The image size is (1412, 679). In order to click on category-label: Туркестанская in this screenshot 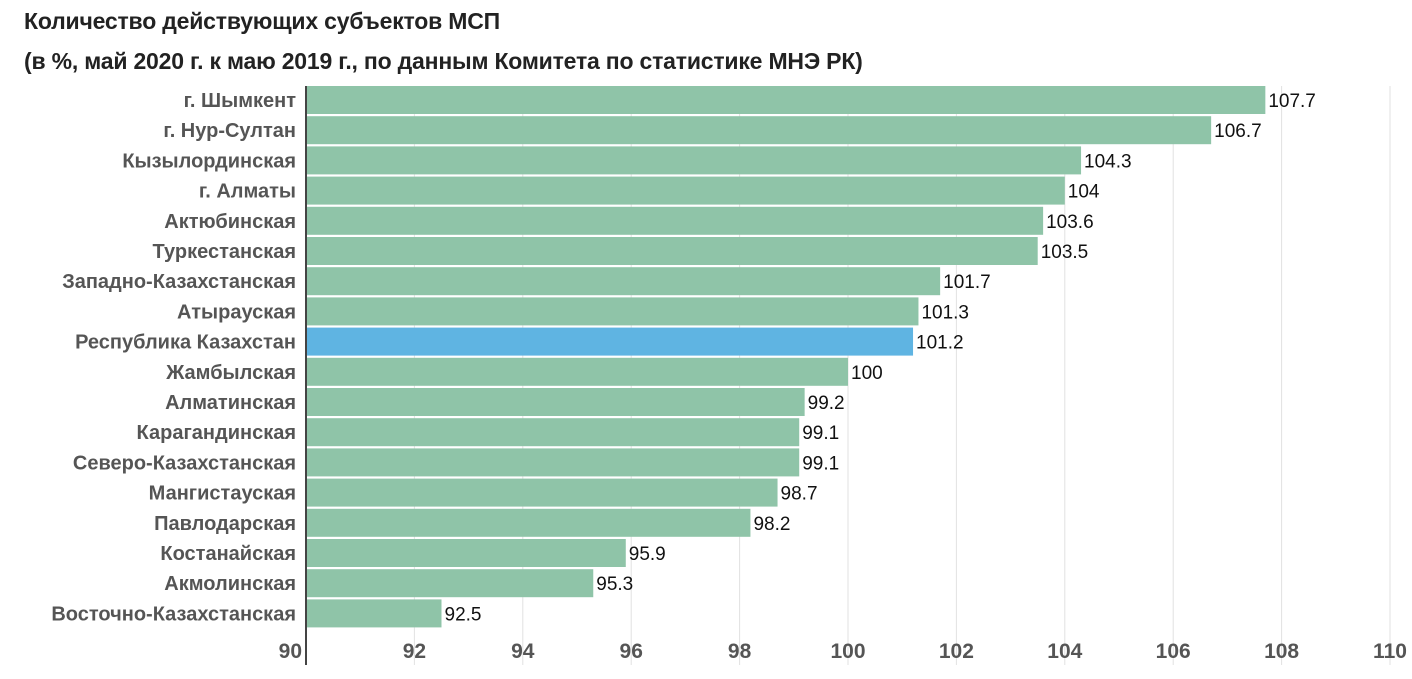, I will do `click(224, 252)`.